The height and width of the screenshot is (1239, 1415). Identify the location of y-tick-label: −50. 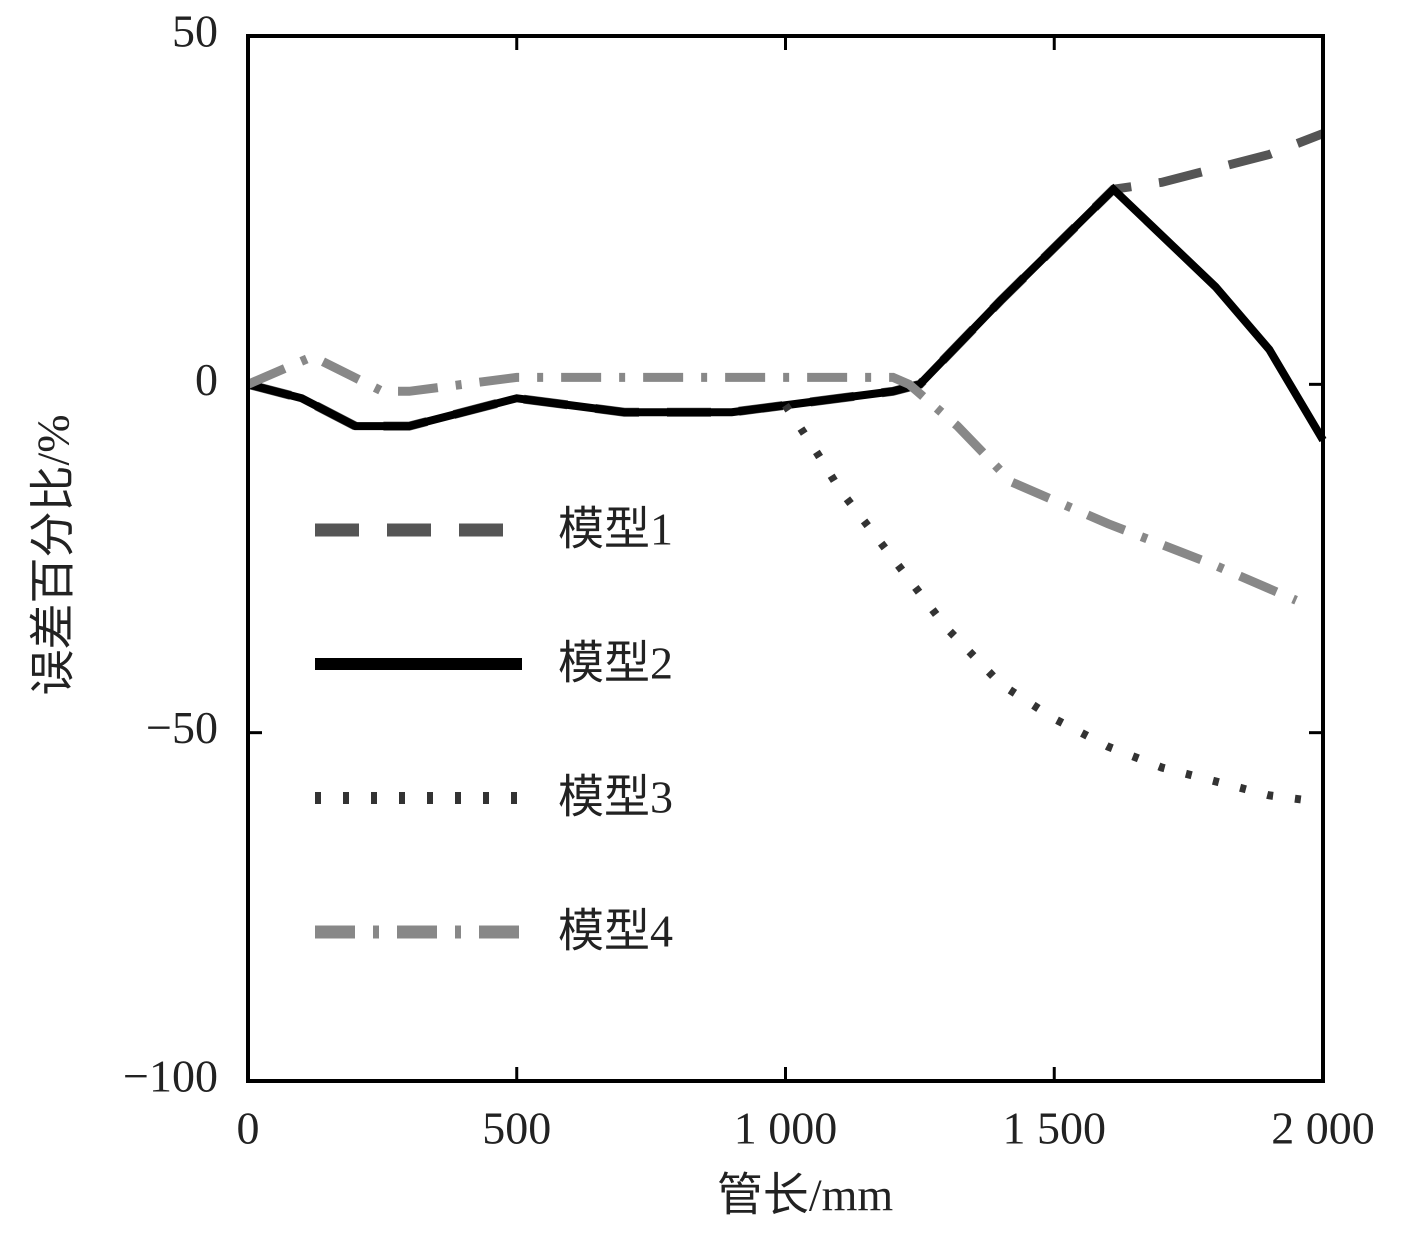
(182, 727).